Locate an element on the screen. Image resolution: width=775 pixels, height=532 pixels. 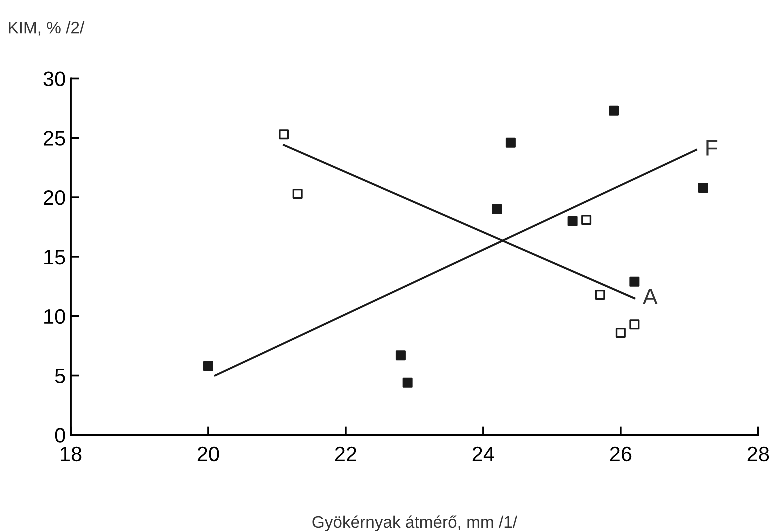
y-tick-label: 15 is located at coordinates (55, 257).